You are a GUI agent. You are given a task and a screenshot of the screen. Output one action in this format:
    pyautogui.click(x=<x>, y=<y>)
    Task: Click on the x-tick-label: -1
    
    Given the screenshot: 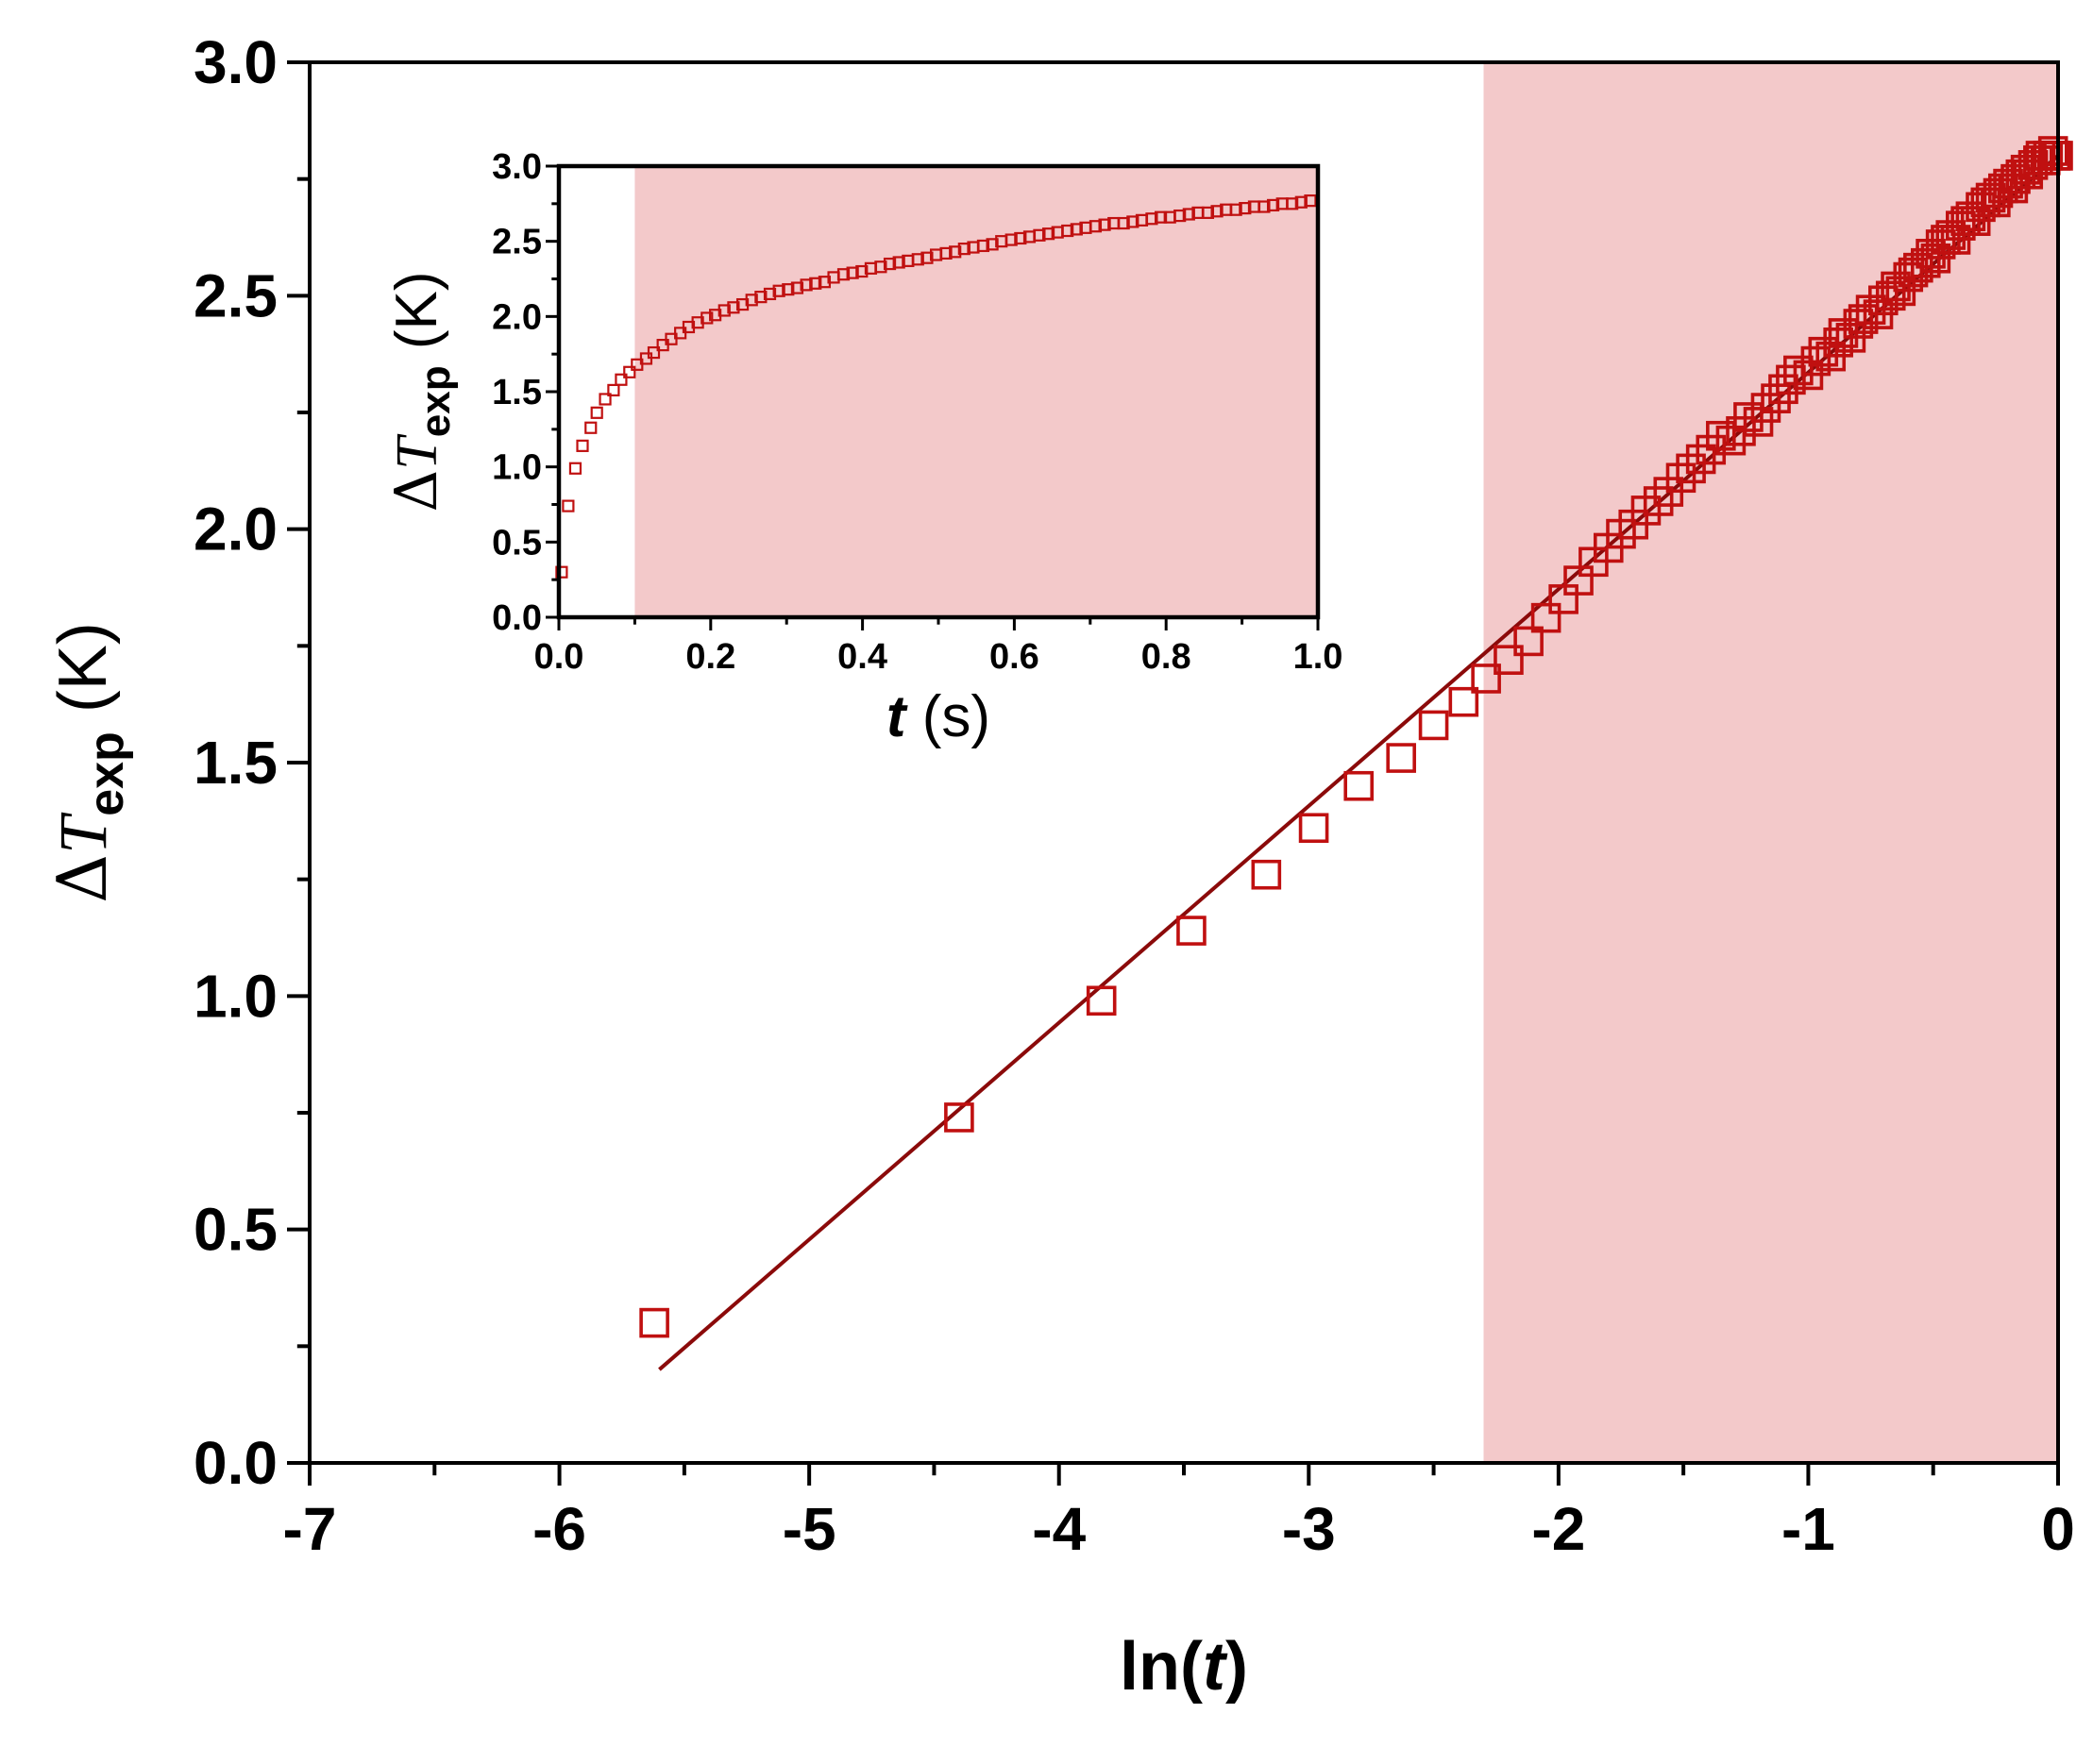 What is the action you would take?
    pyautogui.click(x=1808, y=1529)
    